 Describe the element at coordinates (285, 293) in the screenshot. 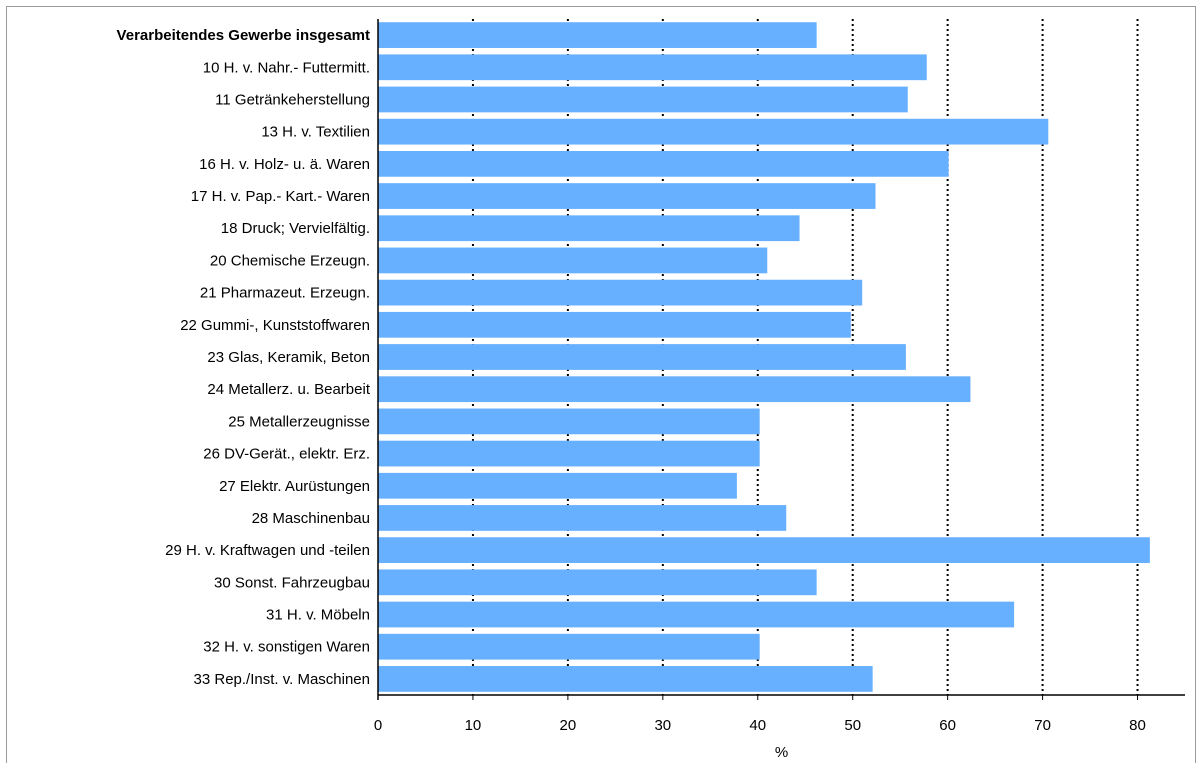

I see `category-label: 21 Pharmazeut. Erzeugn.` at that location.